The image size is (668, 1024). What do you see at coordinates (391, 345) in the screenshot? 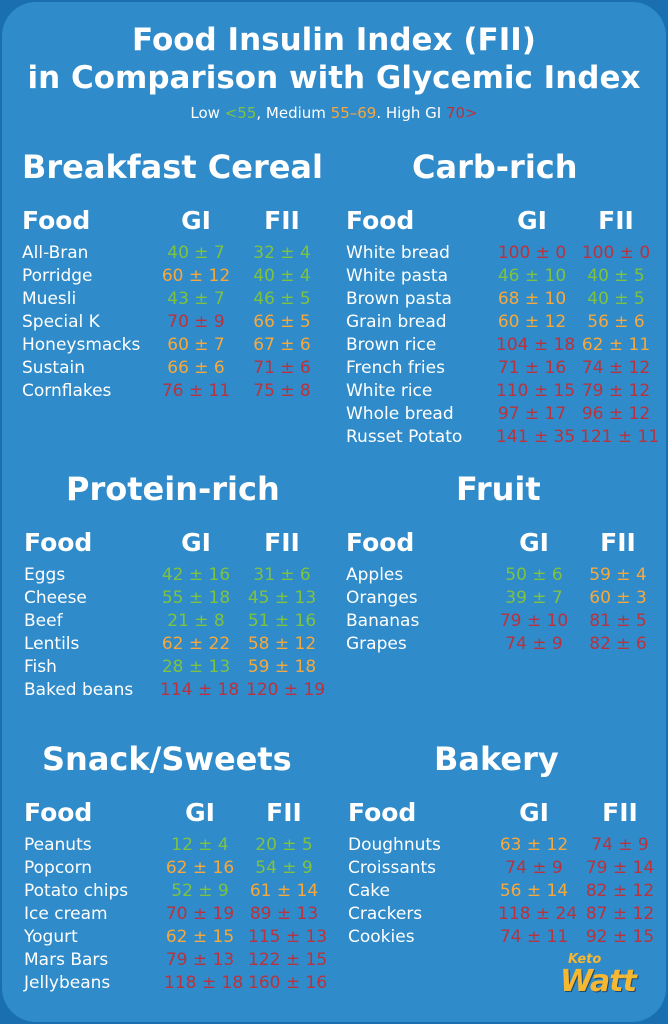
I see `food-name: Brown rice` at bounding box center [391, 345].